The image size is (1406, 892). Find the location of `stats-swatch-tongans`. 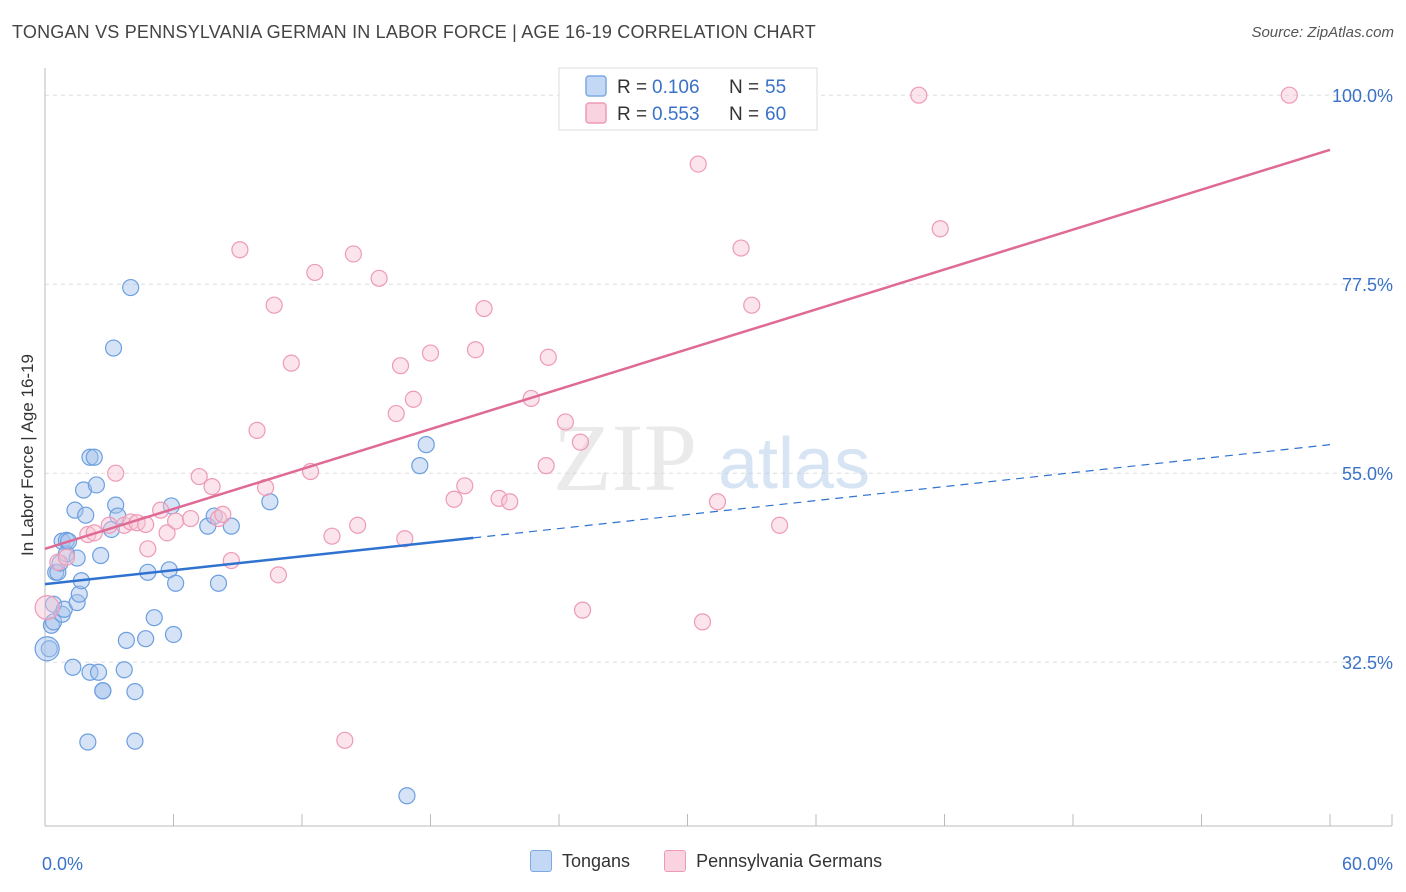

stats-swatch-tongans is located at coordinates (596, 86).